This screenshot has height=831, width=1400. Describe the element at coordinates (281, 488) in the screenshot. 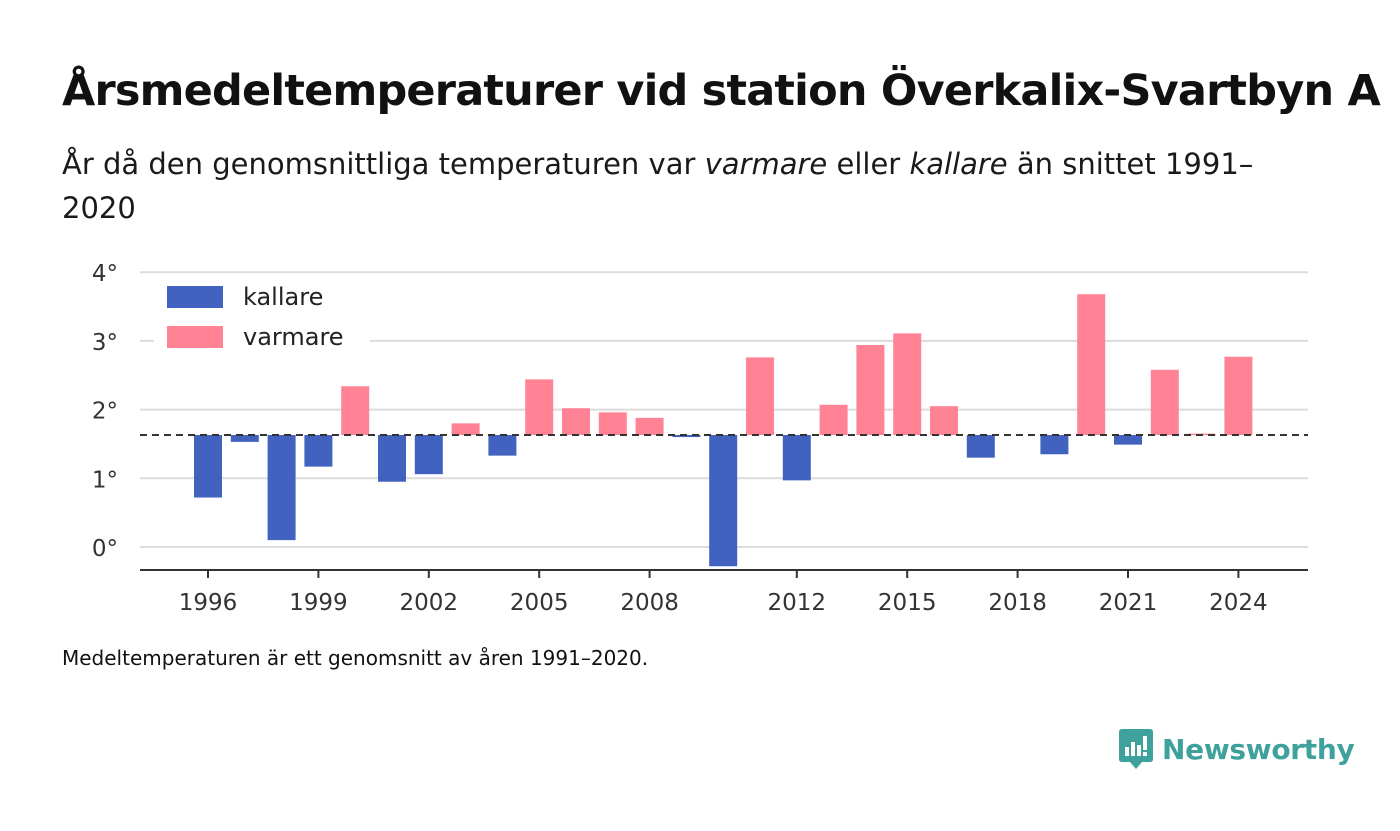

I see `bar-1998` at that location.